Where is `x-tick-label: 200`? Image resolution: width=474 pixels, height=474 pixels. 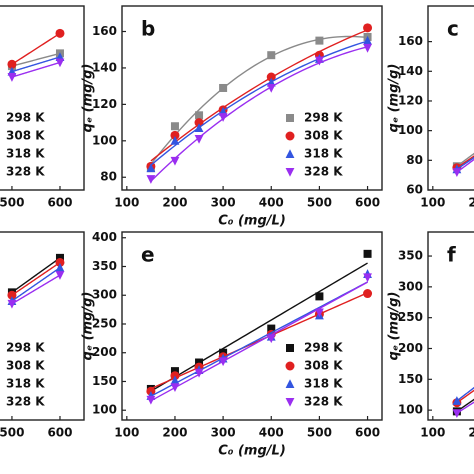 x-tick-label: 200 is located at coordinates (471, 433).